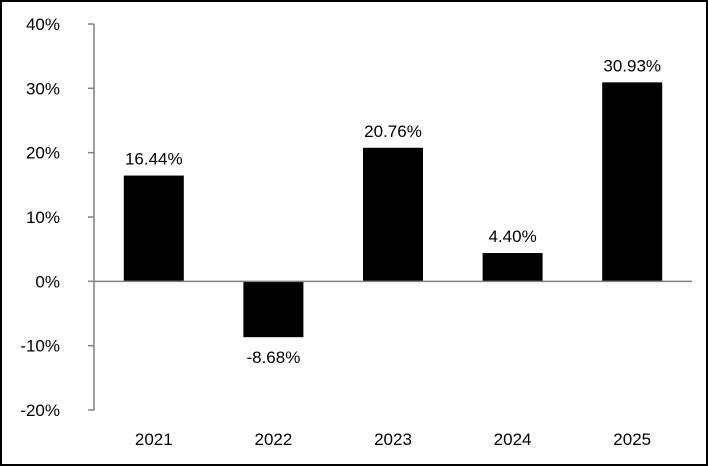 Image resolution: width=708 pixels, height=468 pixels. What do you see at coordinates (632, 65) in the screenshot?
I see `data-label-2025: 30.93%` at bounding box center [632, 65].